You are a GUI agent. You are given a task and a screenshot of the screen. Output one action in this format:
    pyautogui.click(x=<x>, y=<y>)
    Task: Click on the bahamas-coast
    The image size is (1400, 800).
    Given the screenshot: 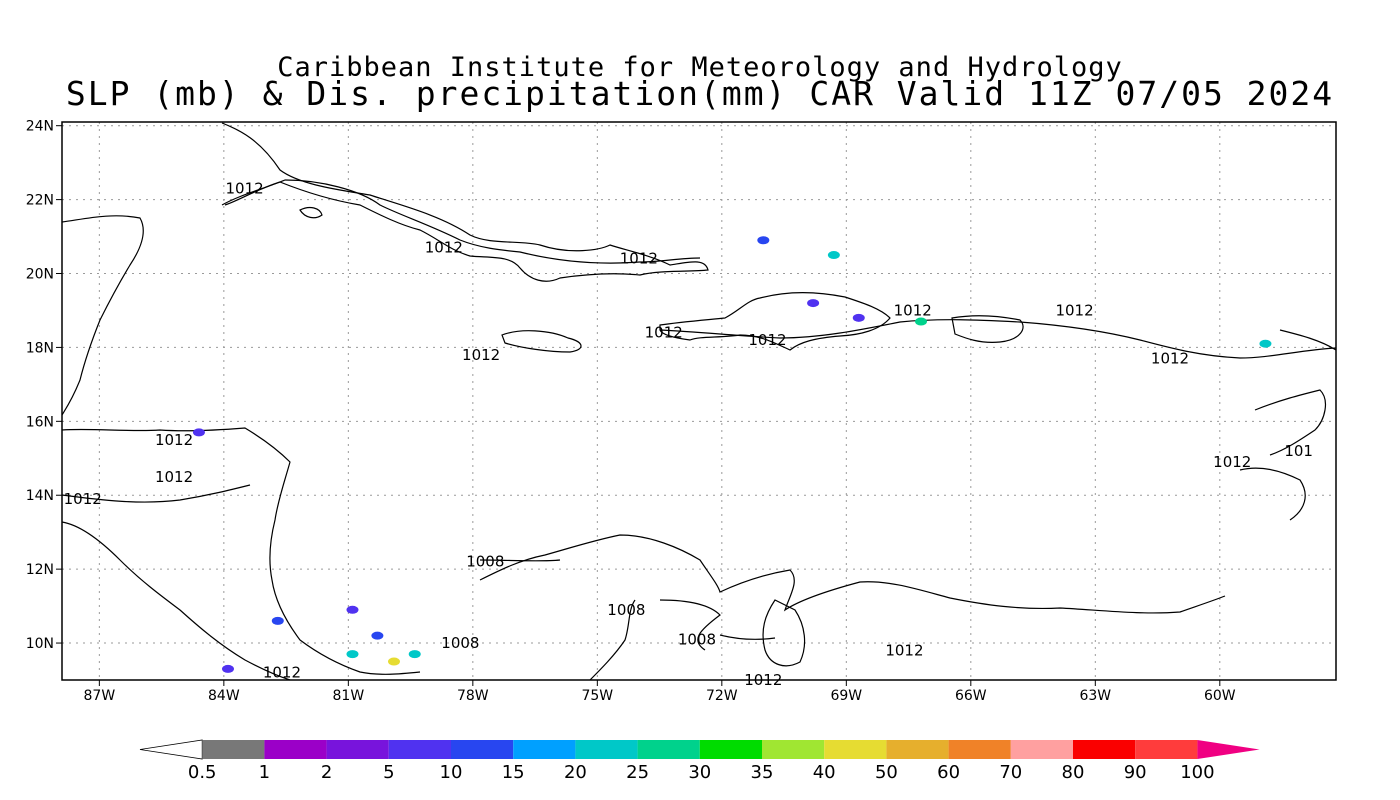 What is the action you would take?
    pyautogui.click(x=311, y=212)
    